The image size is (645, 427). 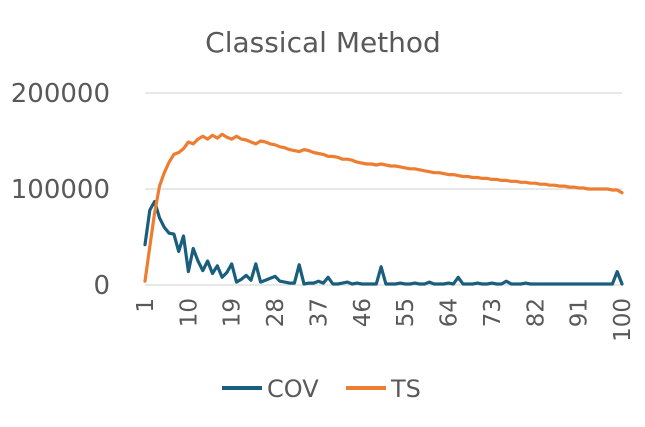 I want to click on x-tick-label: 55, so click(x=406, y=312).